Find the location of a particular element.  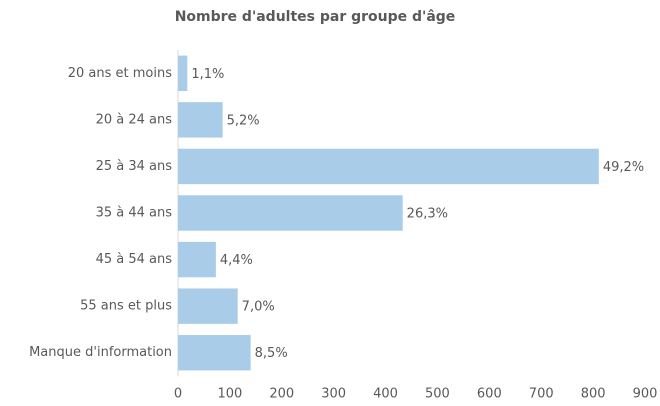

x-tick-label: 800 is located at coordinates (593, 394).